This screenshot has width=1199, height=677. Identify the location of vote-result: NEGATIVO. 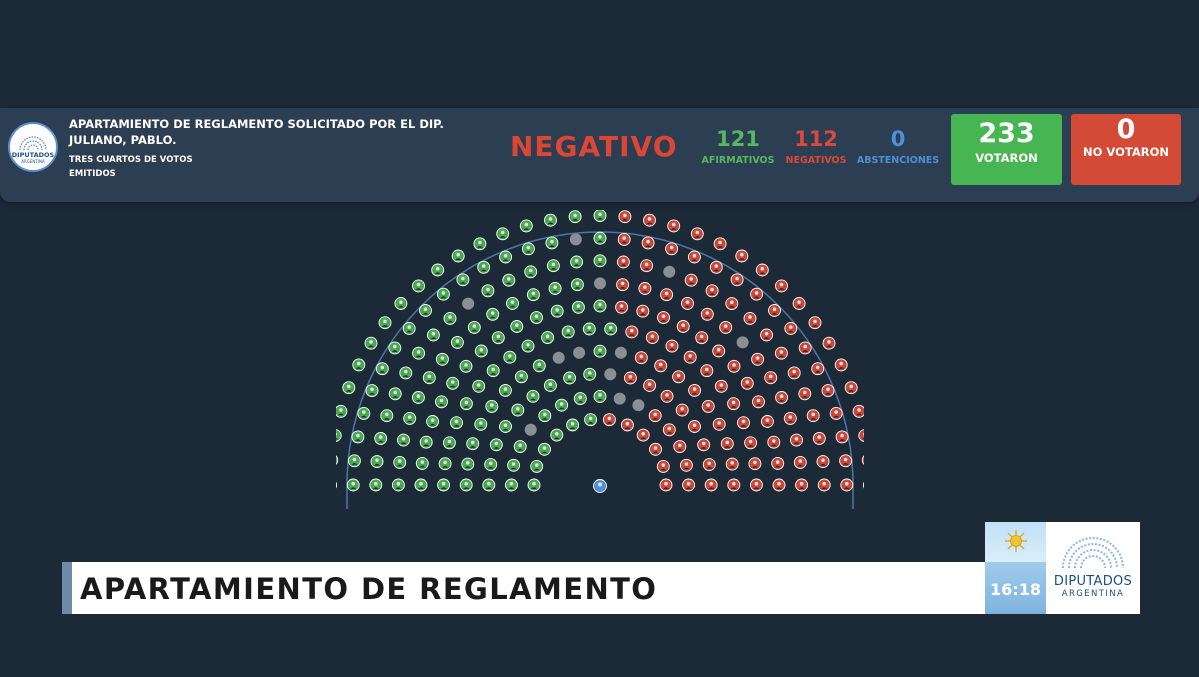
(594, 146).